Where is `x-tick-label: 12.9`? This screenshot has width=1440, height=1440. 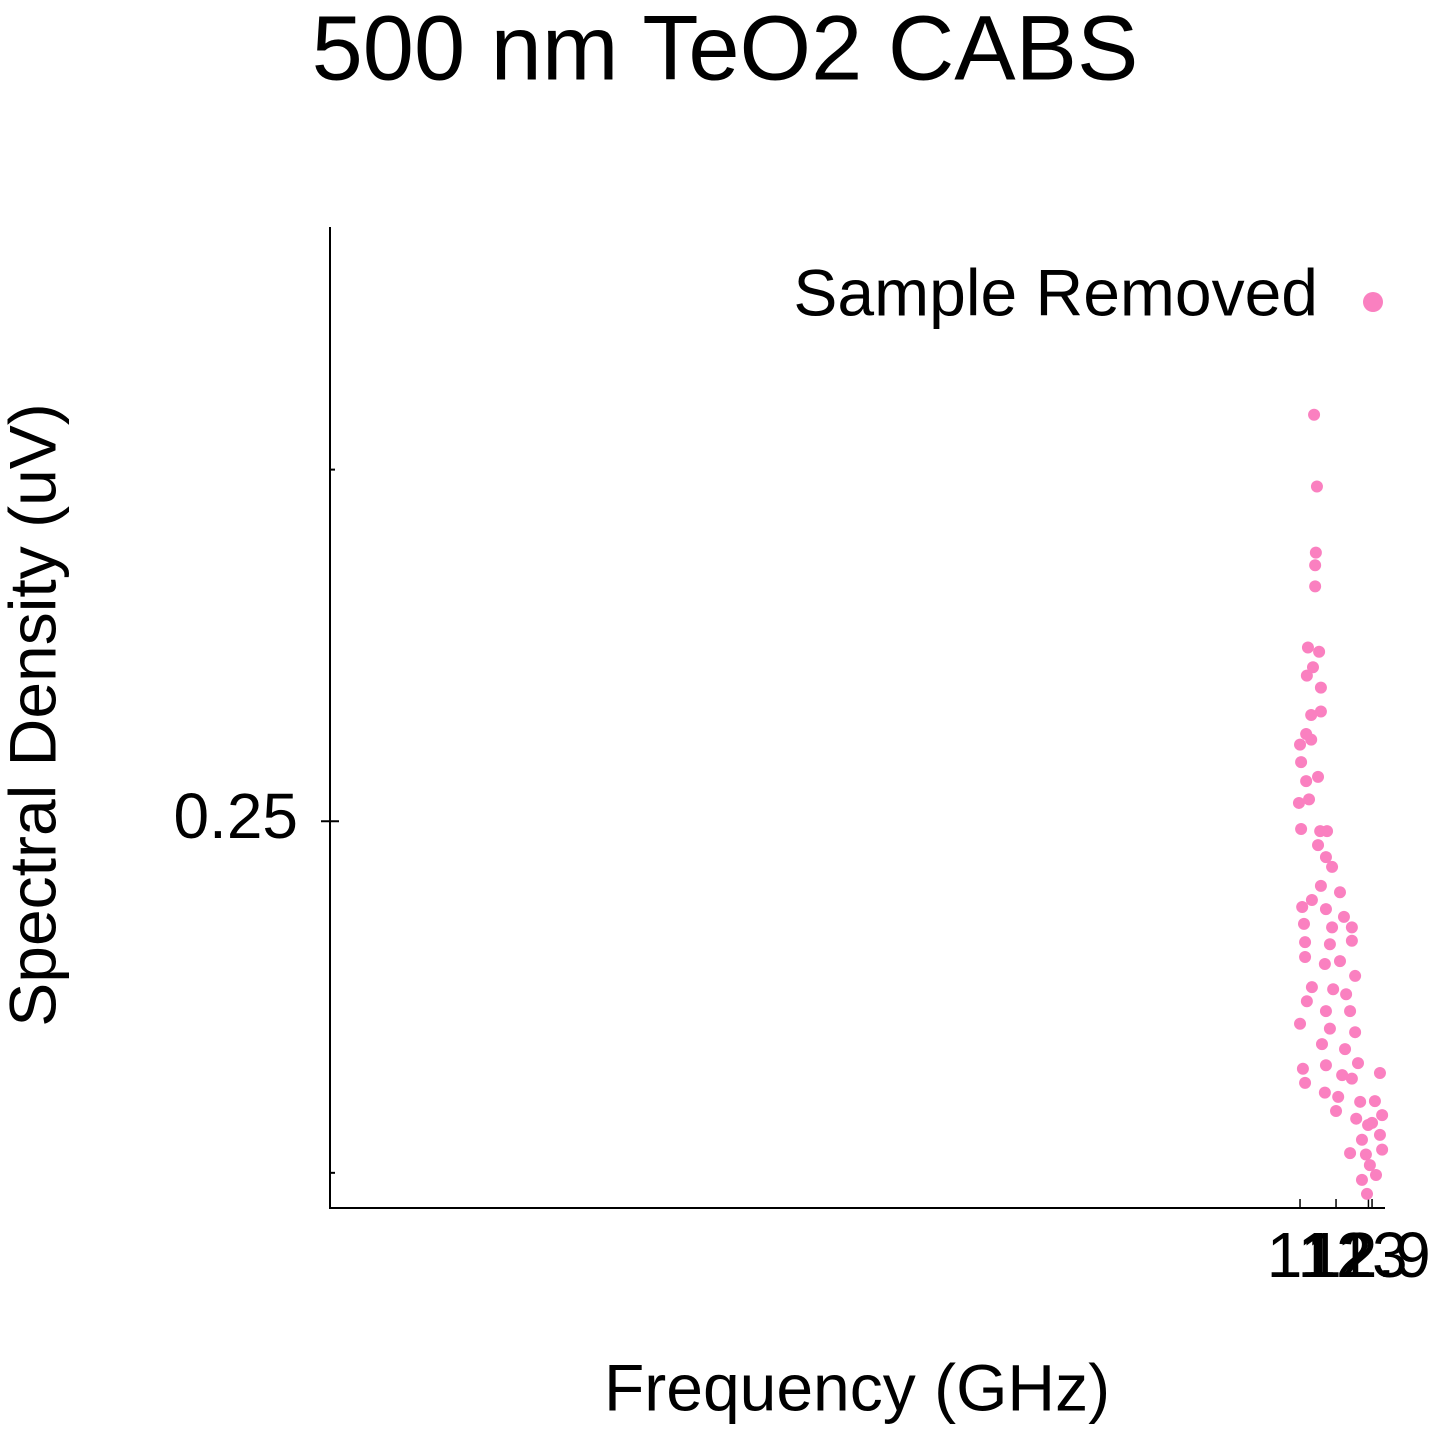
x-tick-label: 12.9 is located at coordinates (1368, 1255).